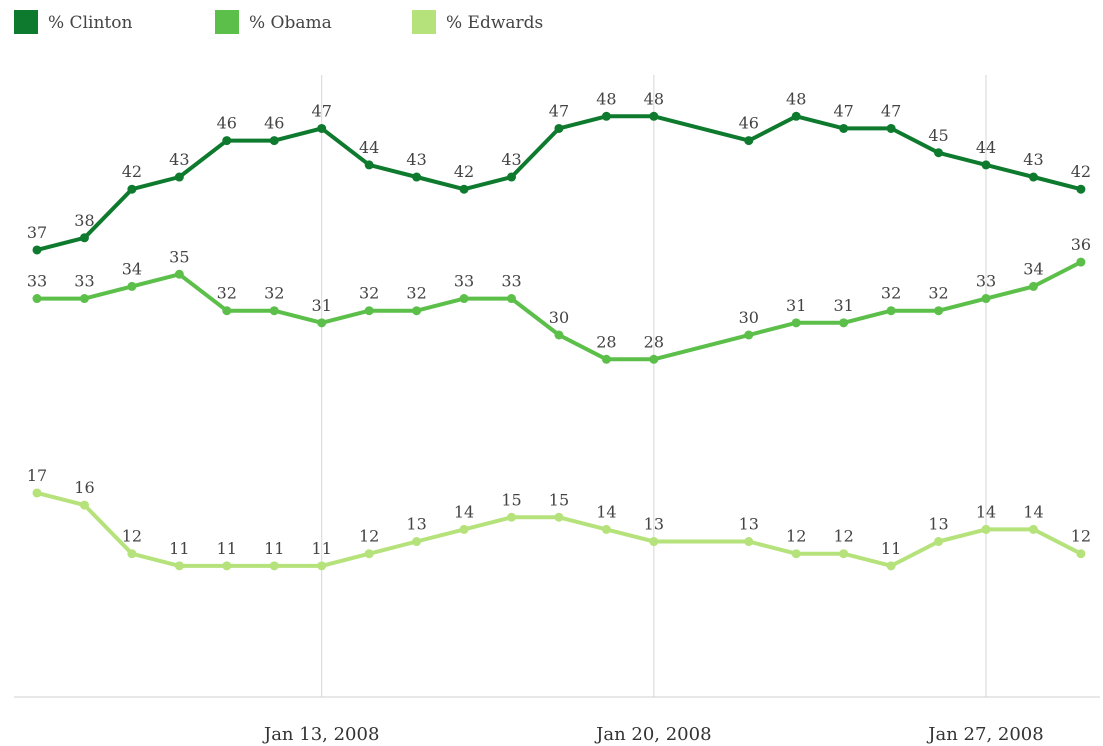 Image resolution: width=1103 pixels, height=746 pixels. I want to click on legend: % Clinton % Obama % Edwards, so click(278, 22).